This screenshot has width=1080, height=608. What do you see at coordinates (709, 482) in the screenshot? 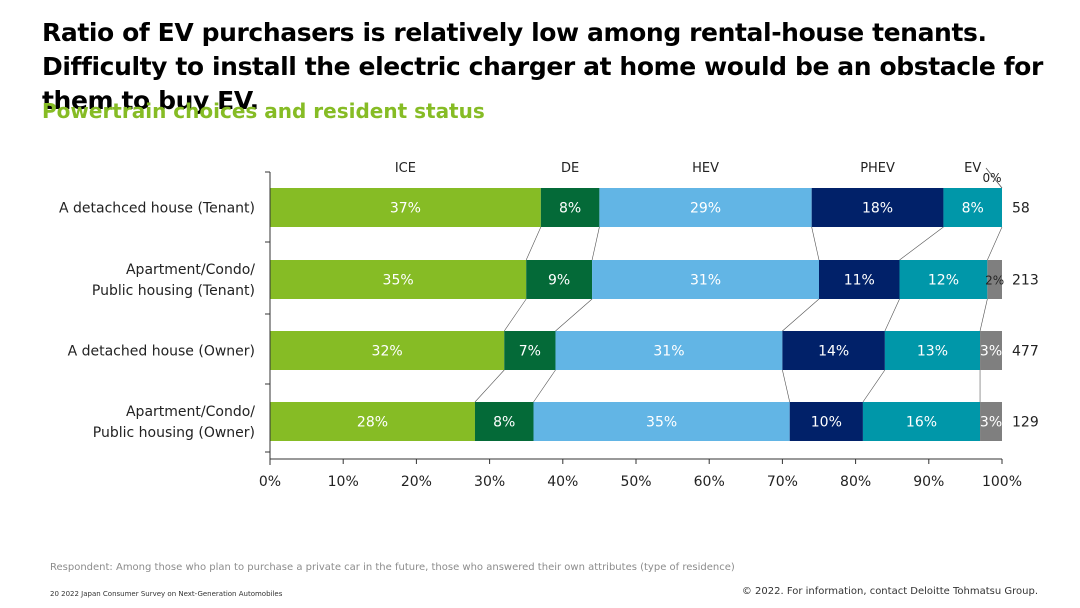
I see `x-tick-label: 60%` at bounding box center [709, 482].